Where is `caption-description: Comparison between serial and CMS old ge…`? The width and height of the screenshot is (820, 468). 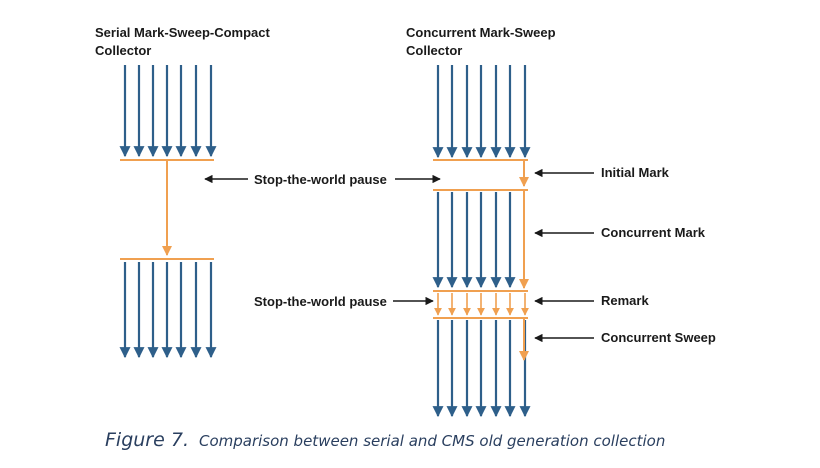 caption-description: Comparison between serial and CMS old ge… is located at coordinates (432, 441).